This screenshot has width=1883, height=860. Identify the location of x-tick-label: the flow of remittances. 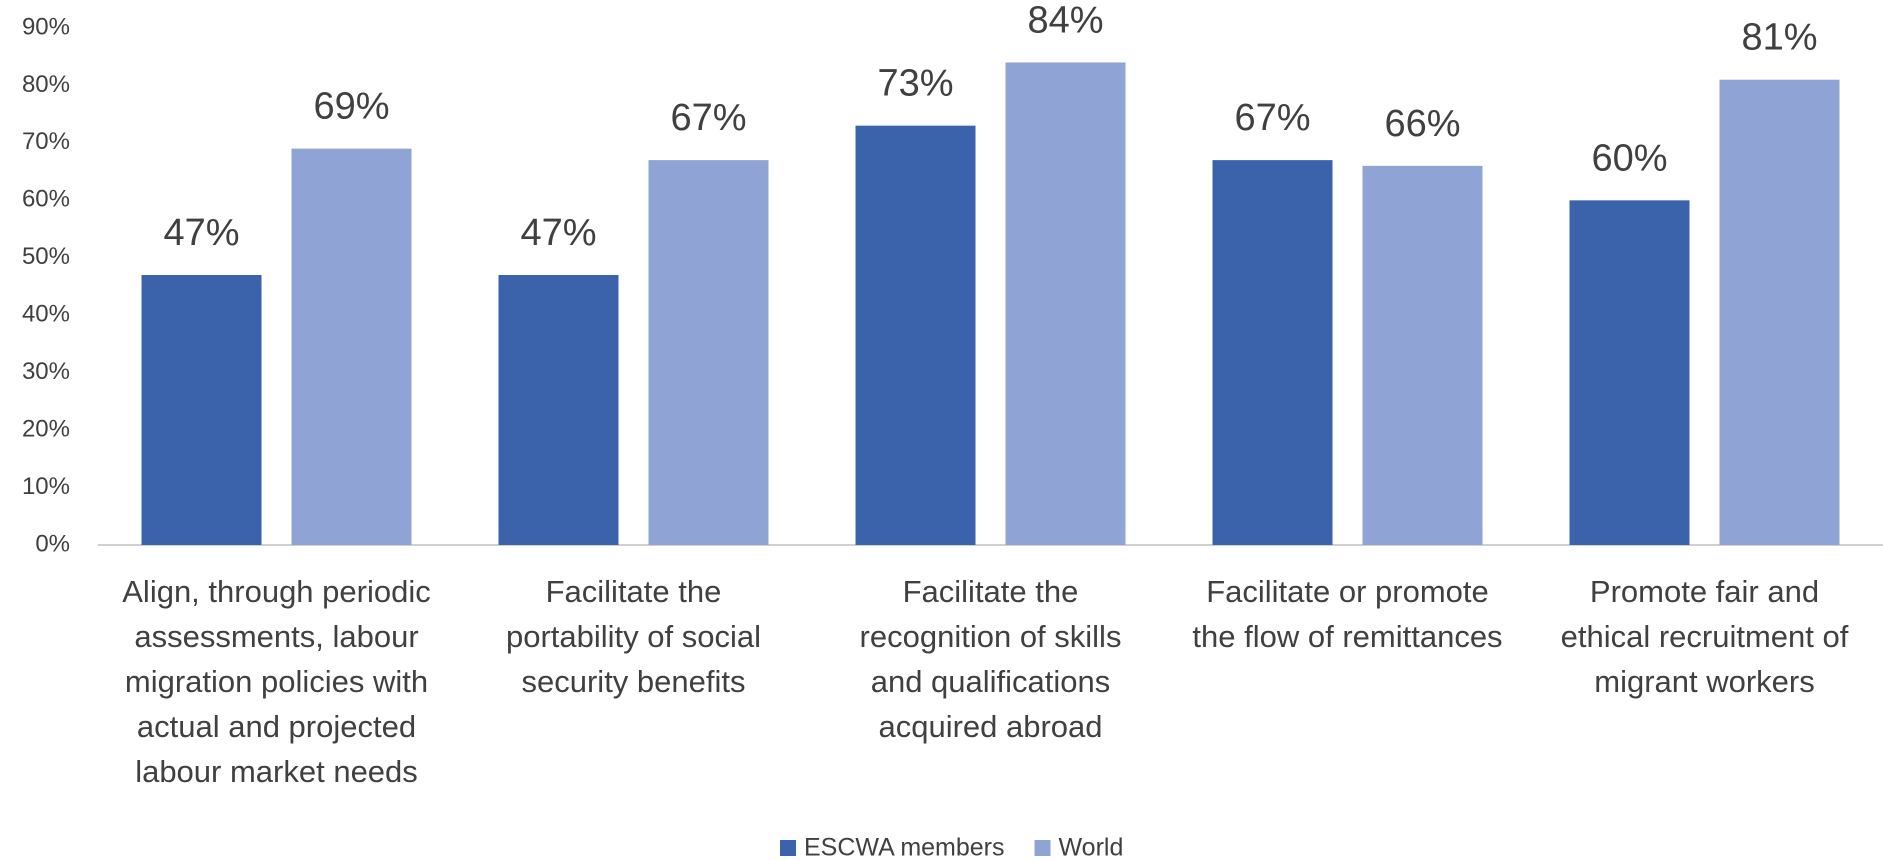
(1347, 636).